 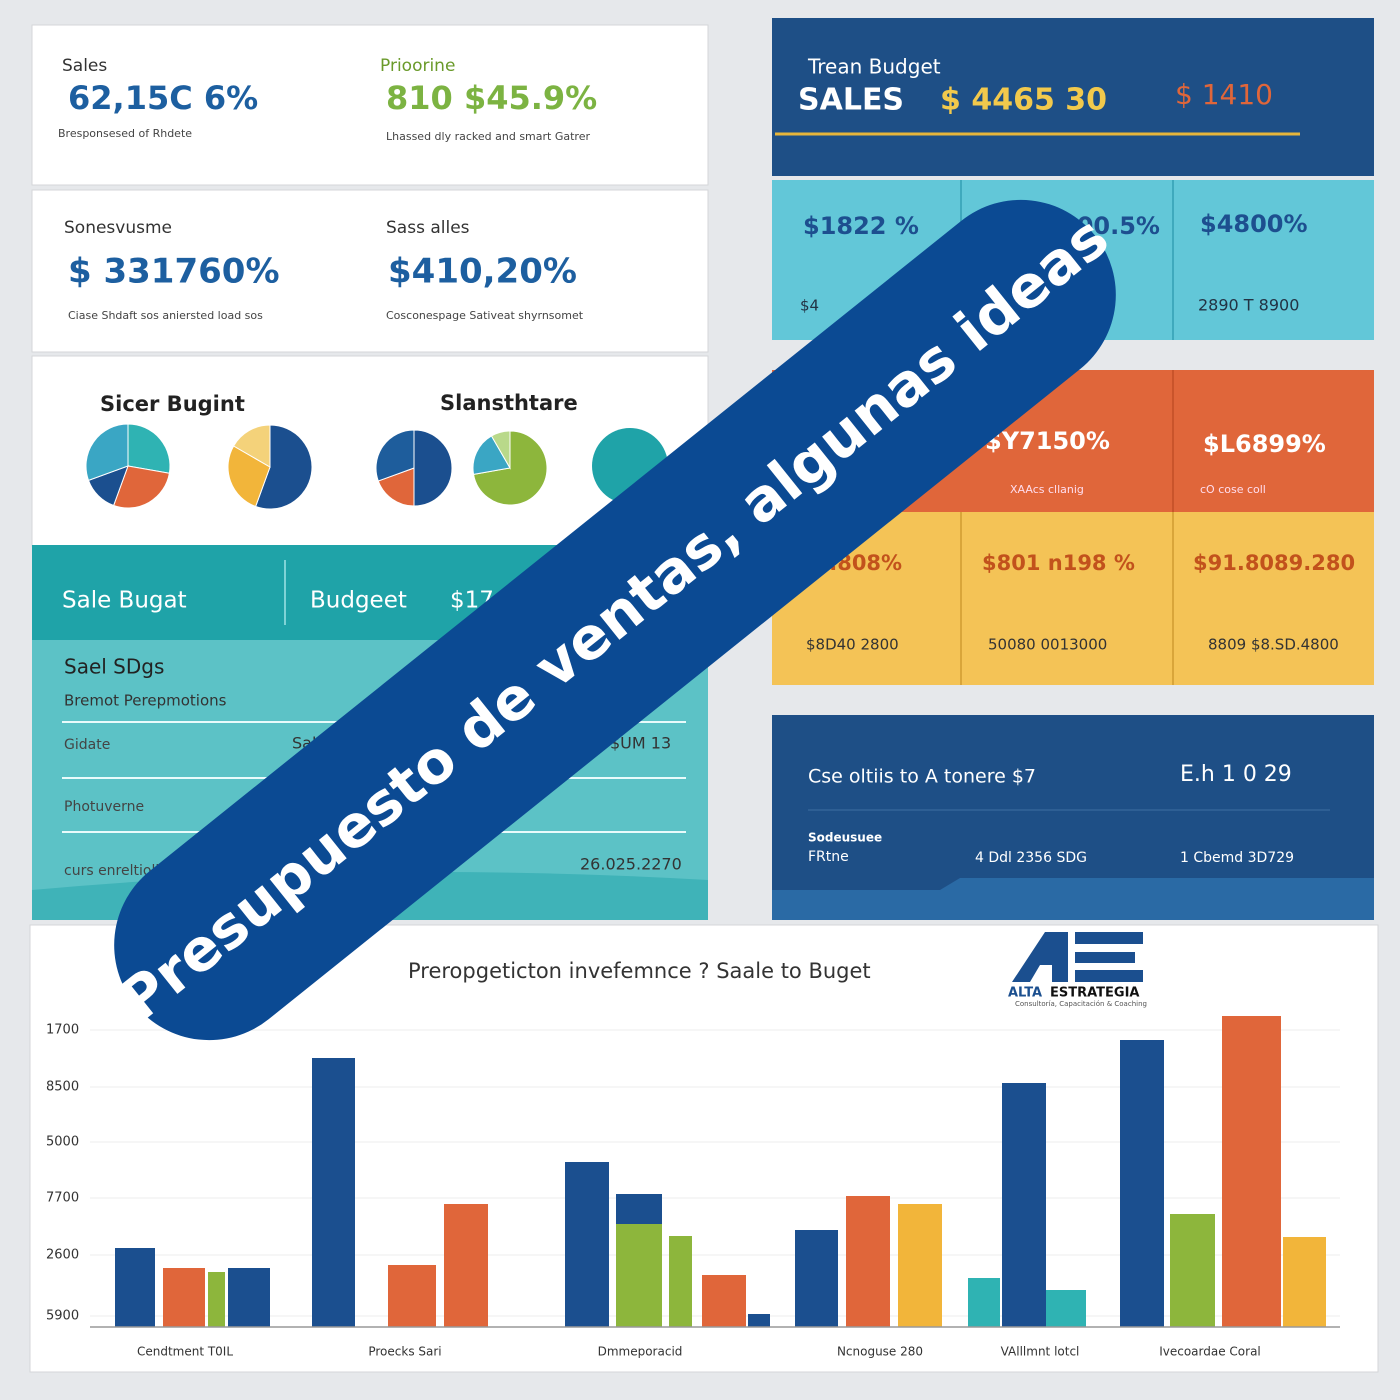 I want to click on y-tick-label: 5000, so click(x=62, y=1142).